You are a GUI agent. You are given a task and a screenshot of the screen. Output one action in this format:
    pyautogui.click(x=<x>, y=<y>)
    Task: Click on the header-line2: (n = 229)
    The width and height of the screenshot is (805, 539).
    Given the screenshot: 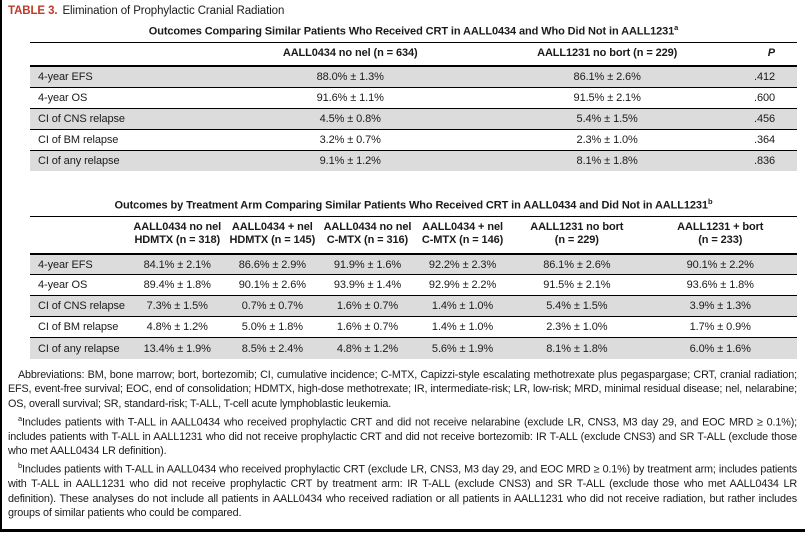 What is the action you would take?
    pyautogui.click(x=576, y=240)
    